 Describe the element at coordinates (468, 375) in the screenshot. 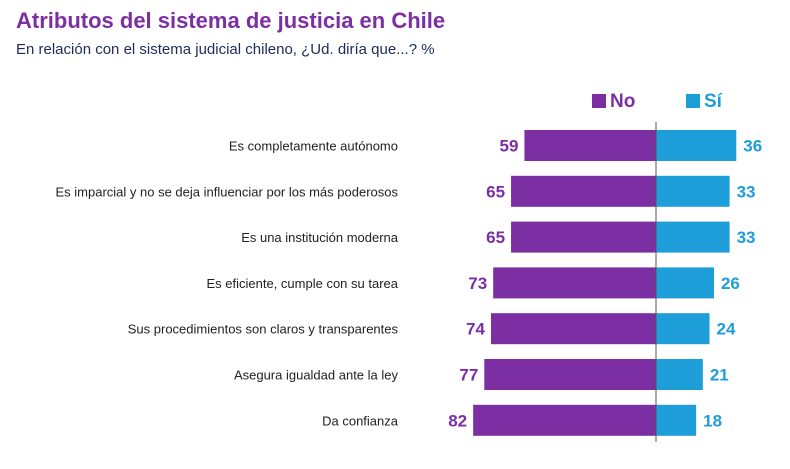

I see `data-label-no: 77` at that location.